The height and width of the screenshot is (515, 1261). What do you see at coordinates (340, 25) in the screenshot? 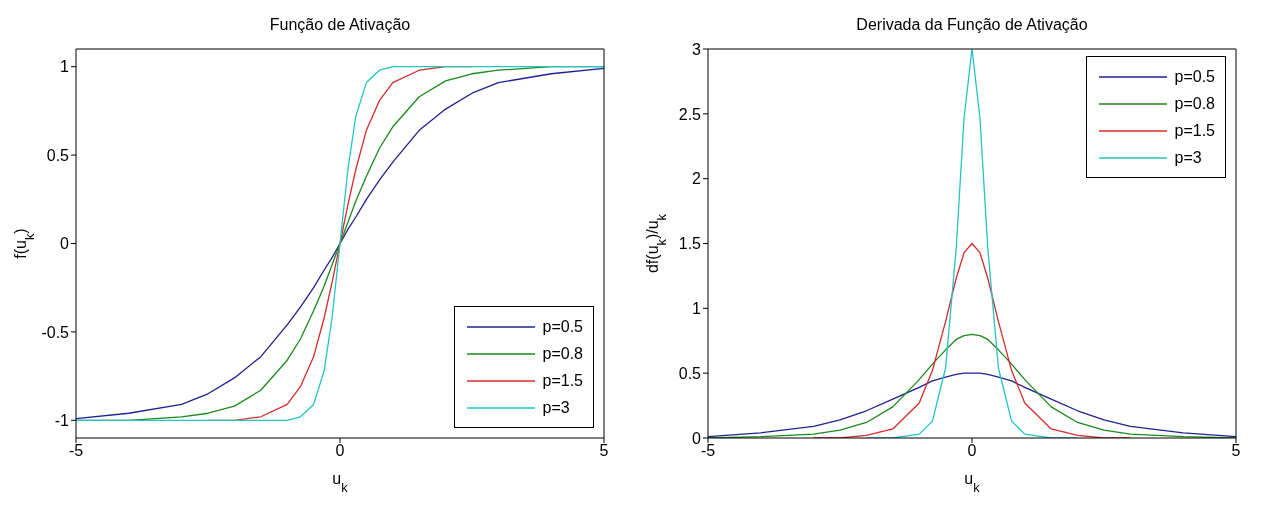
I see `chart-title: Função de Ativação` at bounding box center [340, 25].